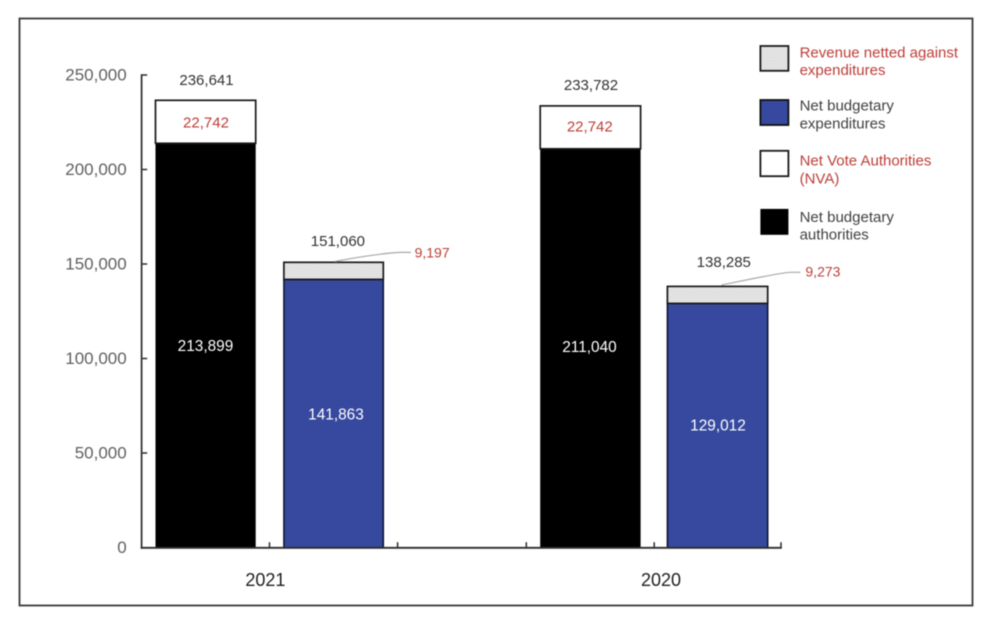  What do you see at coordinates (820, 179) in the screenshot?
I see `svg-text: (NVA)` at bounding box center [820, 179].